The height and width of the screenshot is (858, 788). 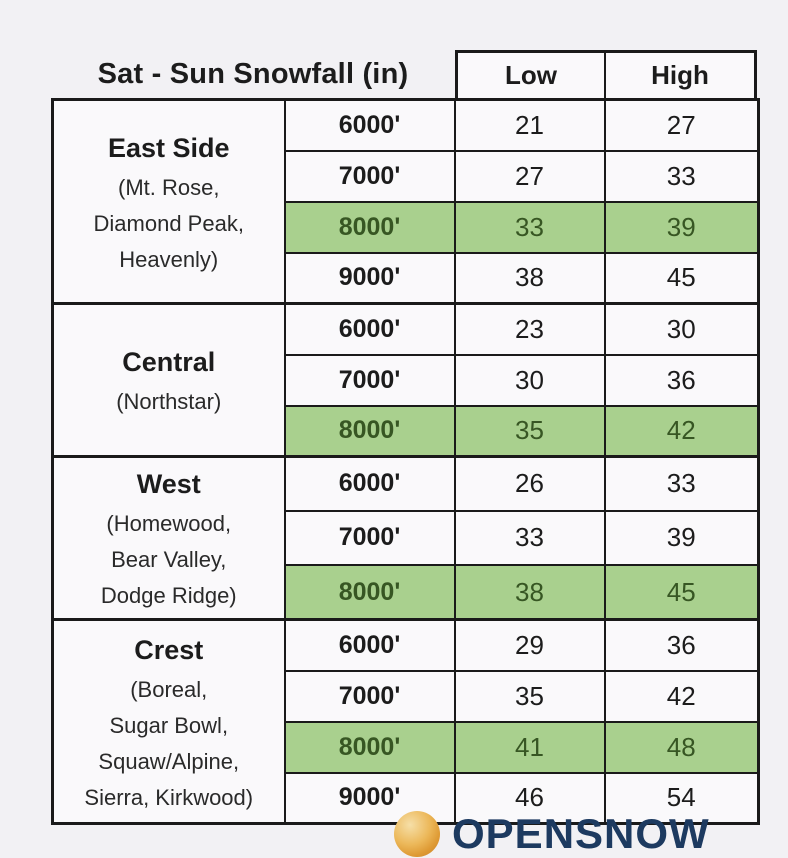 I want to click on low-value-cell: 27, so click(x=529, y=176).